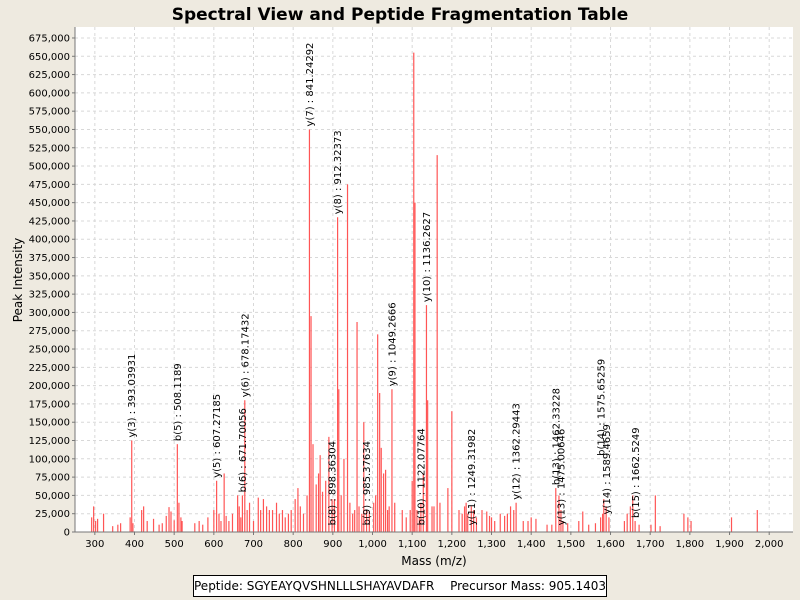  Describe the element at coordinates (49, 386) in the screenshot. I see `y-tick-label: 200,000` at that location.